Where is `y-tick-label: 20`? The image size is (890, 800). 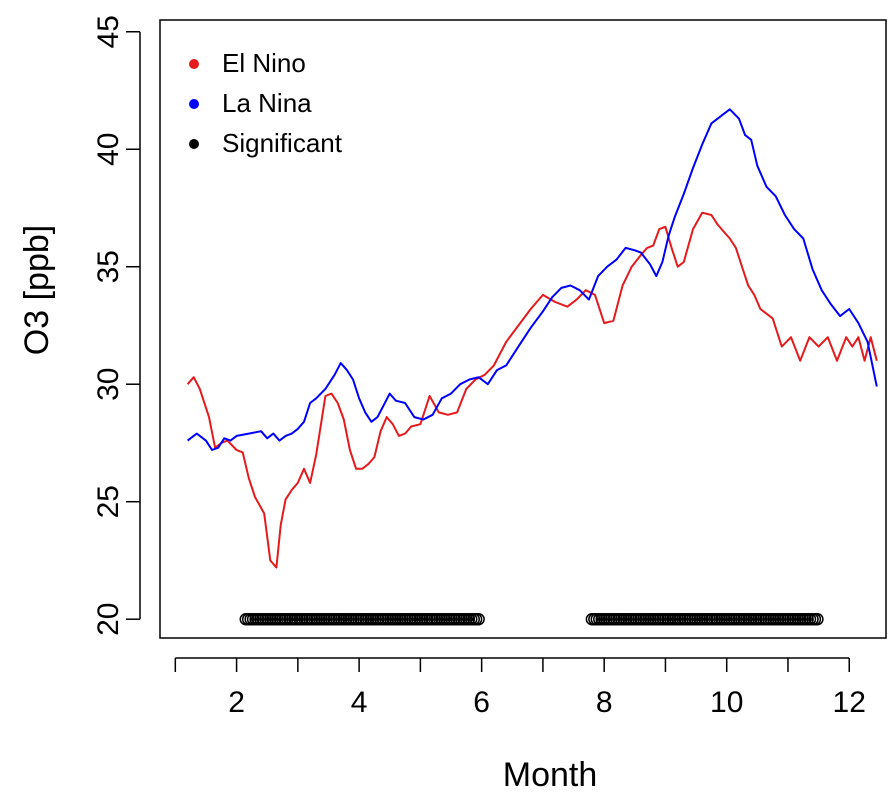 y-tick-label: 20 is located at coordinates (108, 619).